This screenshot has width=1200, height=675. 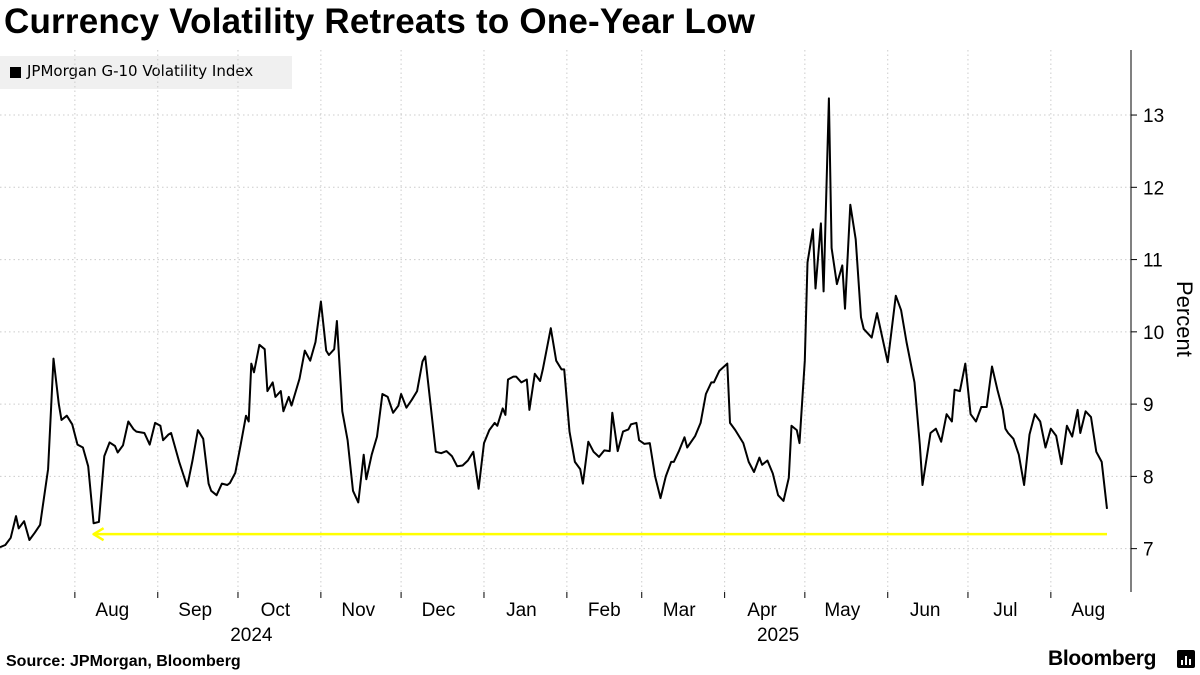 I want to click on source-note: Source: JPMorgan, Bloomberg, so click(x=123, y=661).